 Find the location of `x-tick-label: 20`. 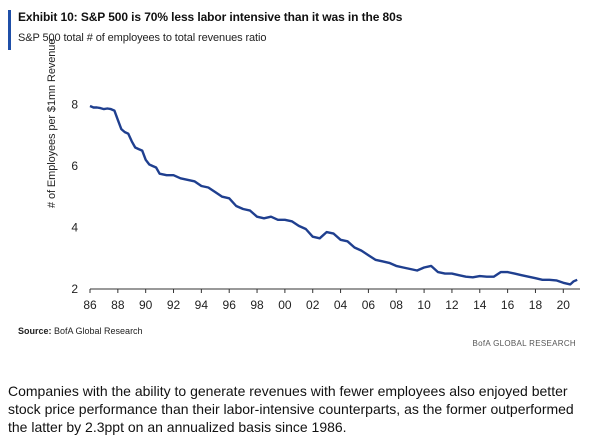

x-tick-label: 20 is located at coordinates (564, 305).